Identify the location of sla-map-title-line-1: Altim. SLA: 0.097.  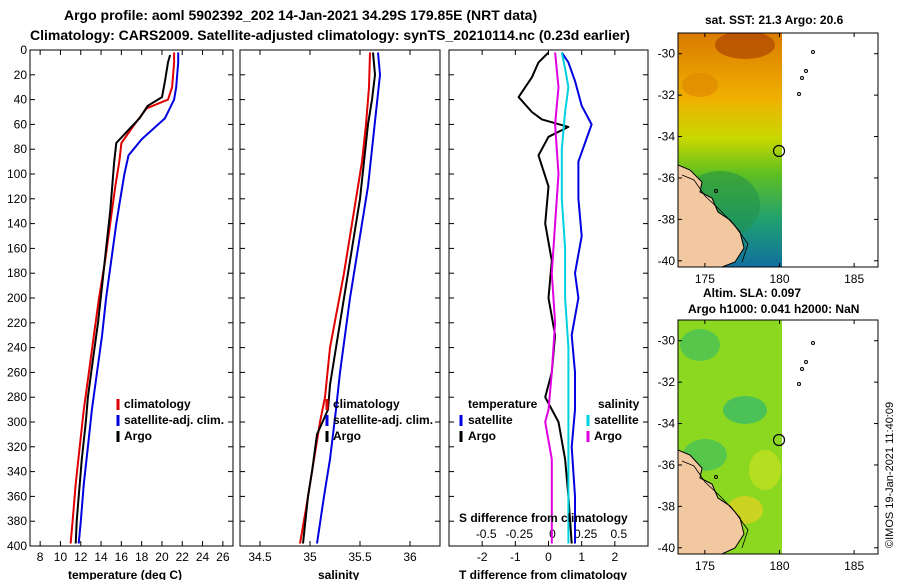
(752, 293).